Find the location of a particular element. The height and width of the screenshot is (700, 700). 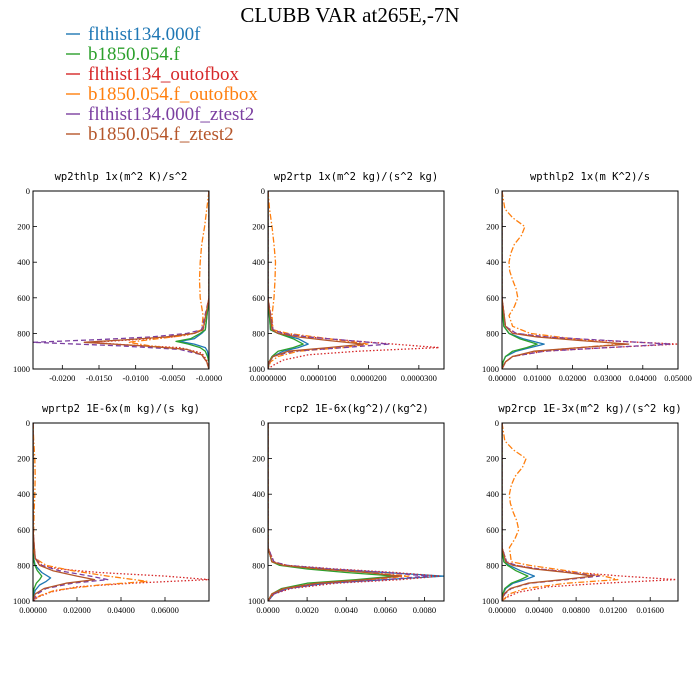

legend-entry: flthist134.000f is located at coordinates (144, 34).